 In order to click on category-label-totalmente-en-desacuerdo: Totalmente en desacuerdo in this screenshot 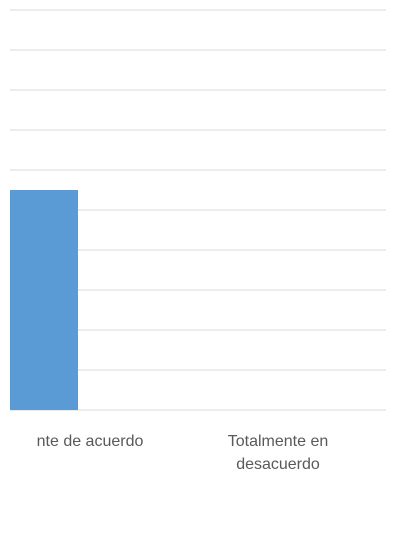, I will do `click(278, 453)`.